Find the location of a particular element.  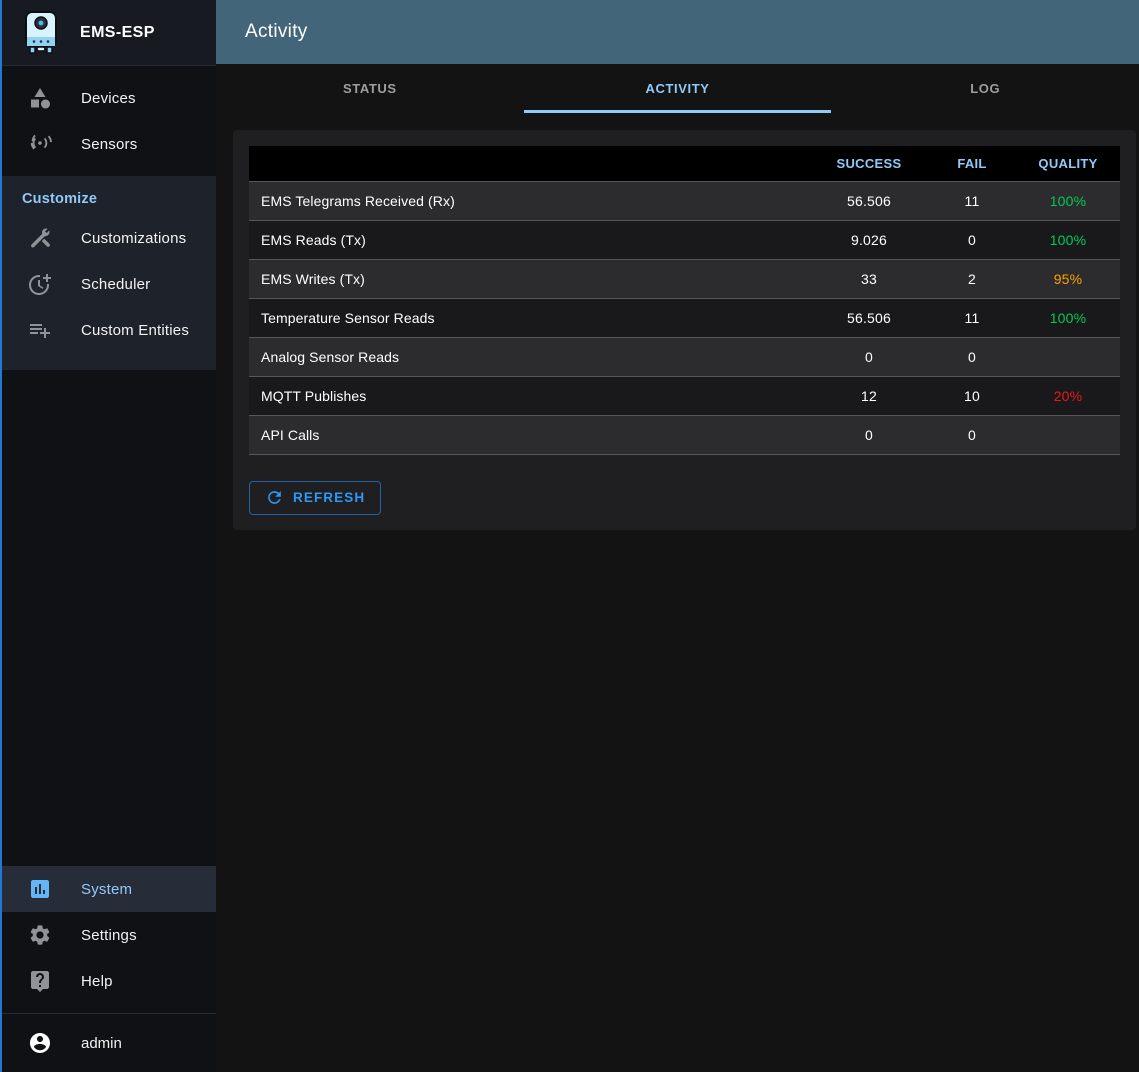

row-name: EMS Writes (Tx) is located at coordinates (529, 279).